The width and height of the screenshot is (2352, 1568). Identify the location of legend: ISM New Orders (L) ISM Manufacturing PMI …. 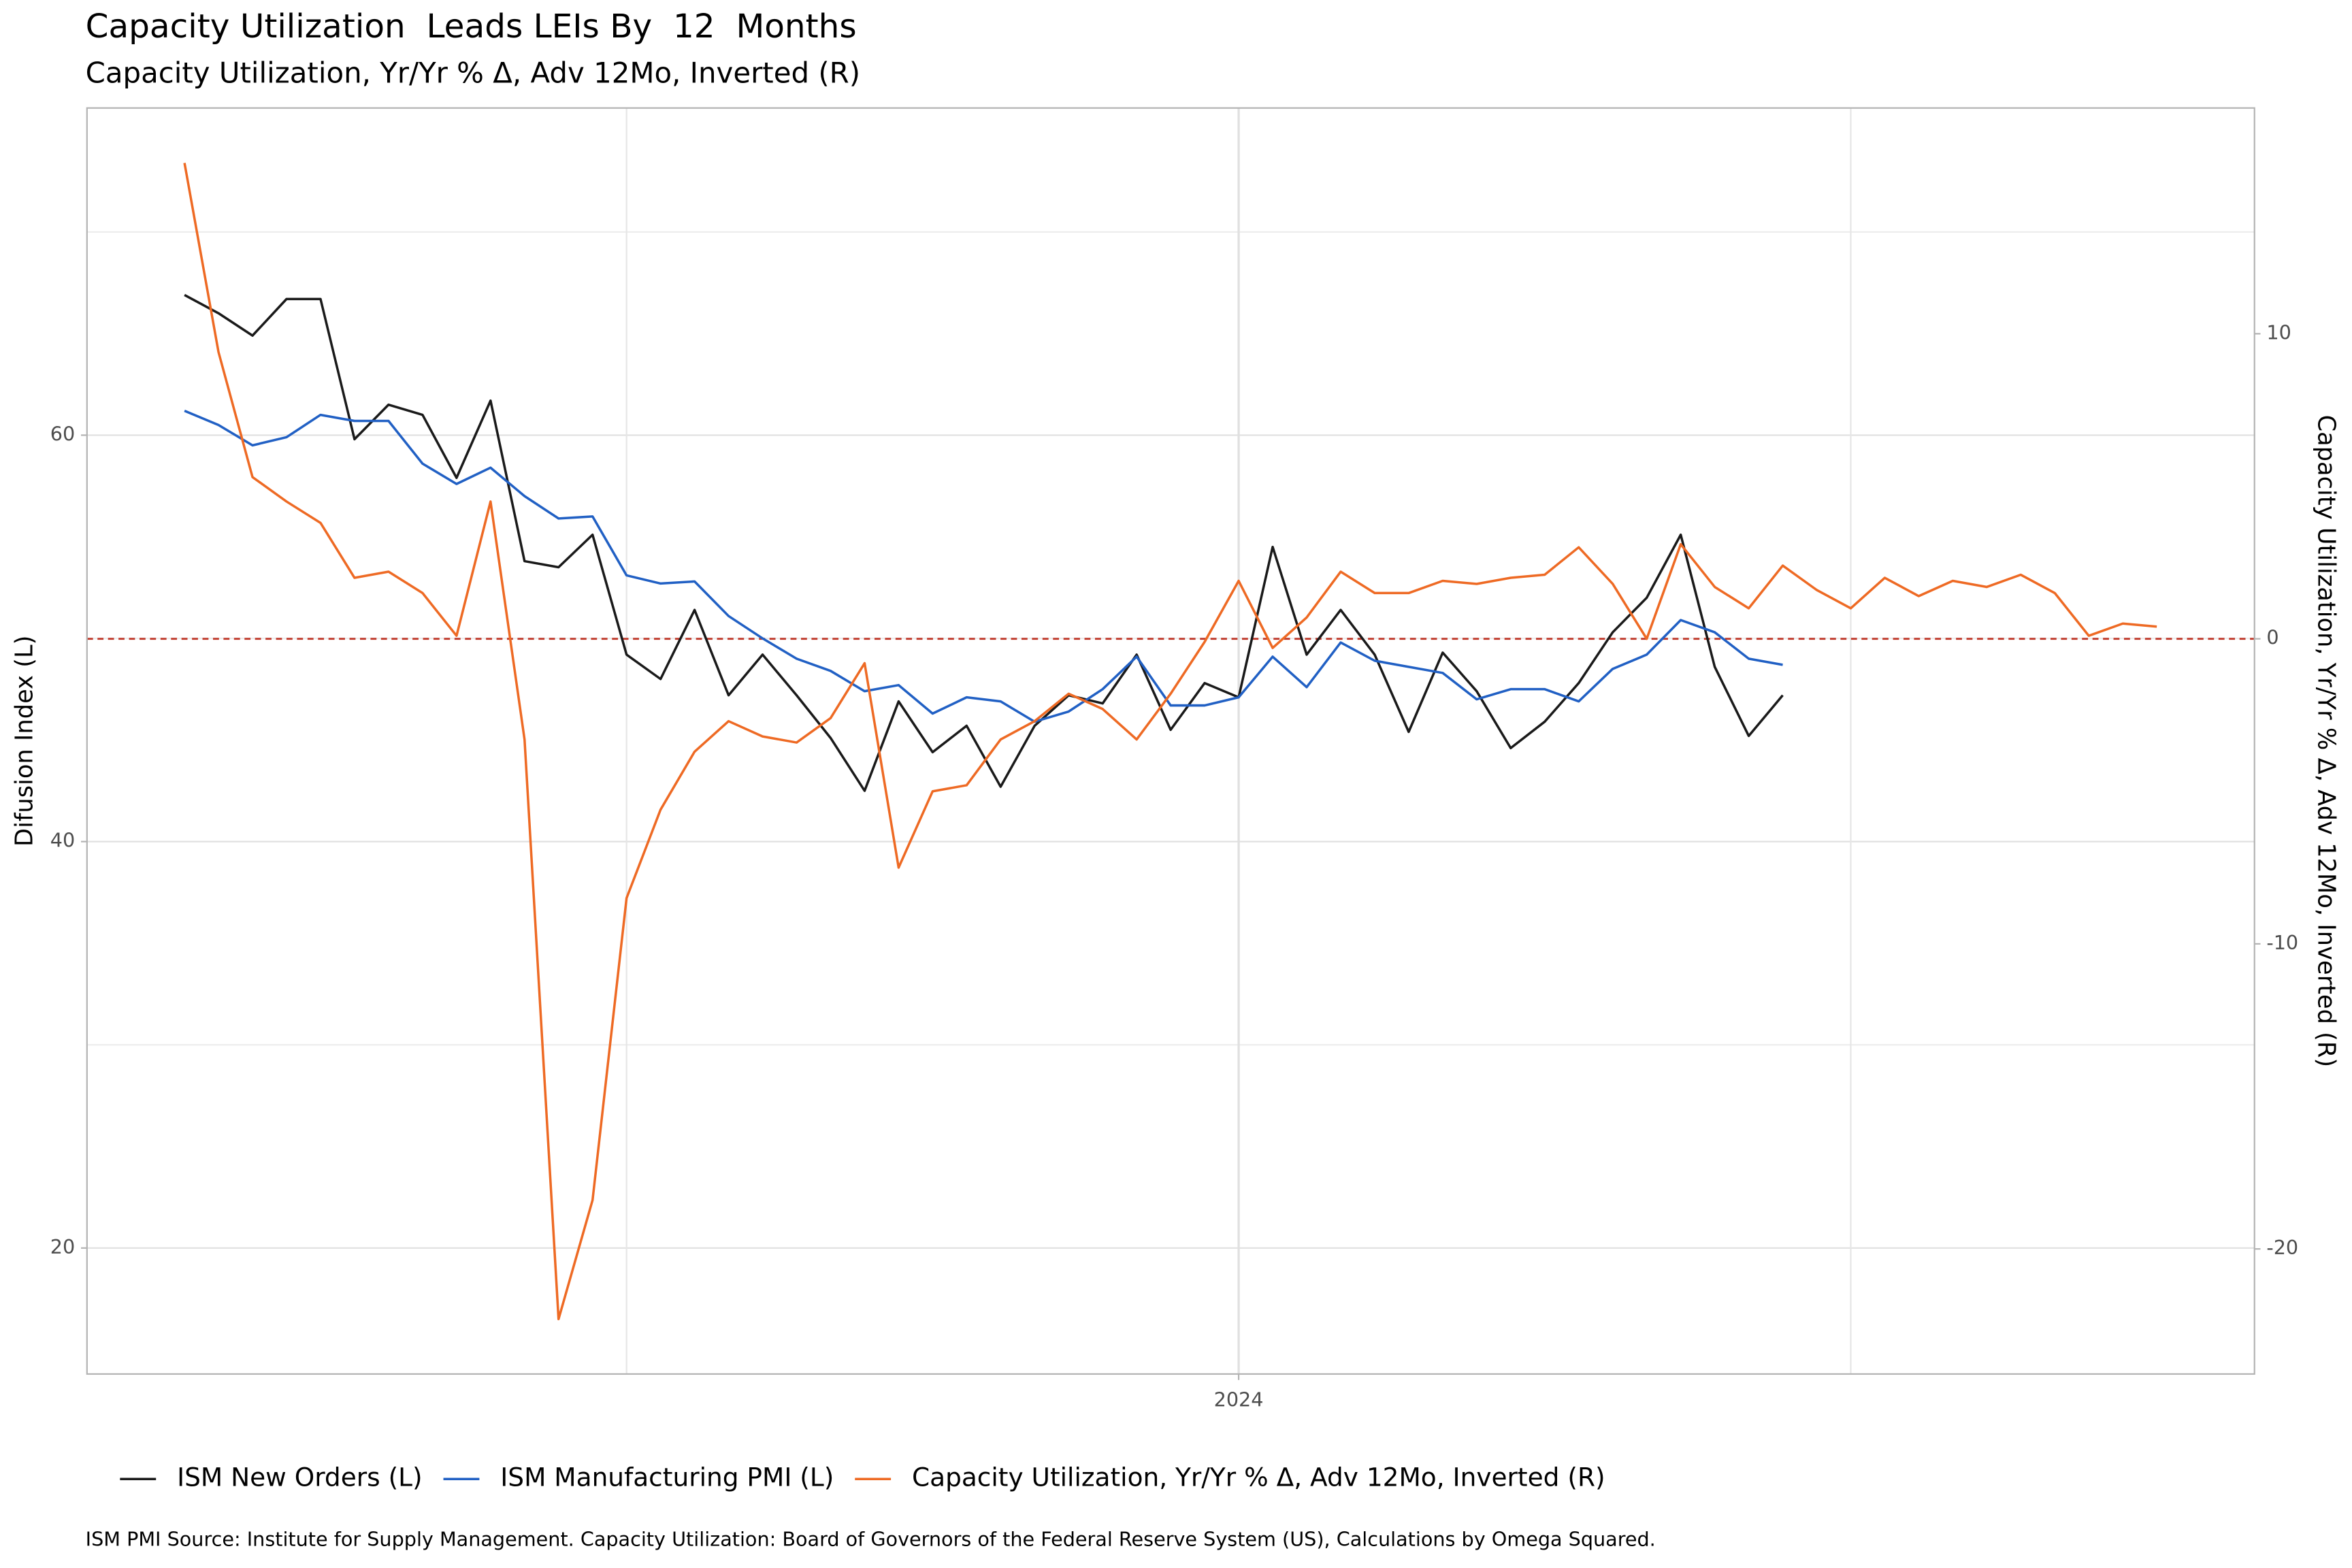
(863, 1478).